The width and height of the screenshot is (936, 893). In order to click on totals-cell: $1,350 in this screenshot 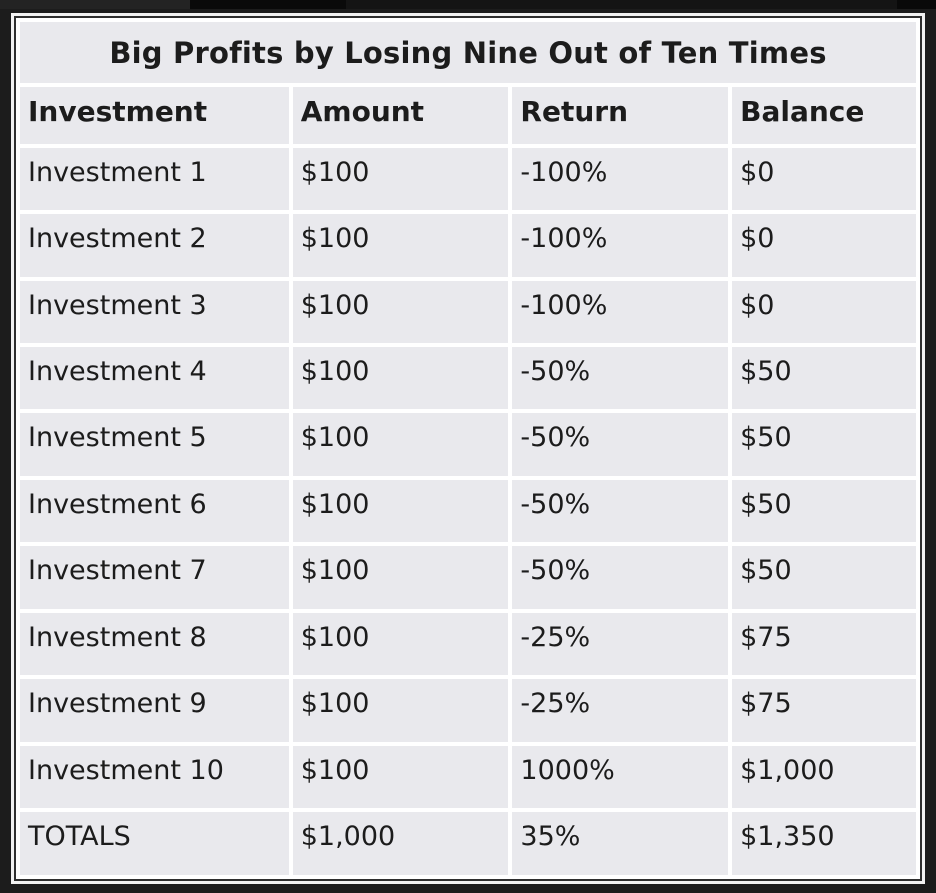, I will do `click(824, 843)`.